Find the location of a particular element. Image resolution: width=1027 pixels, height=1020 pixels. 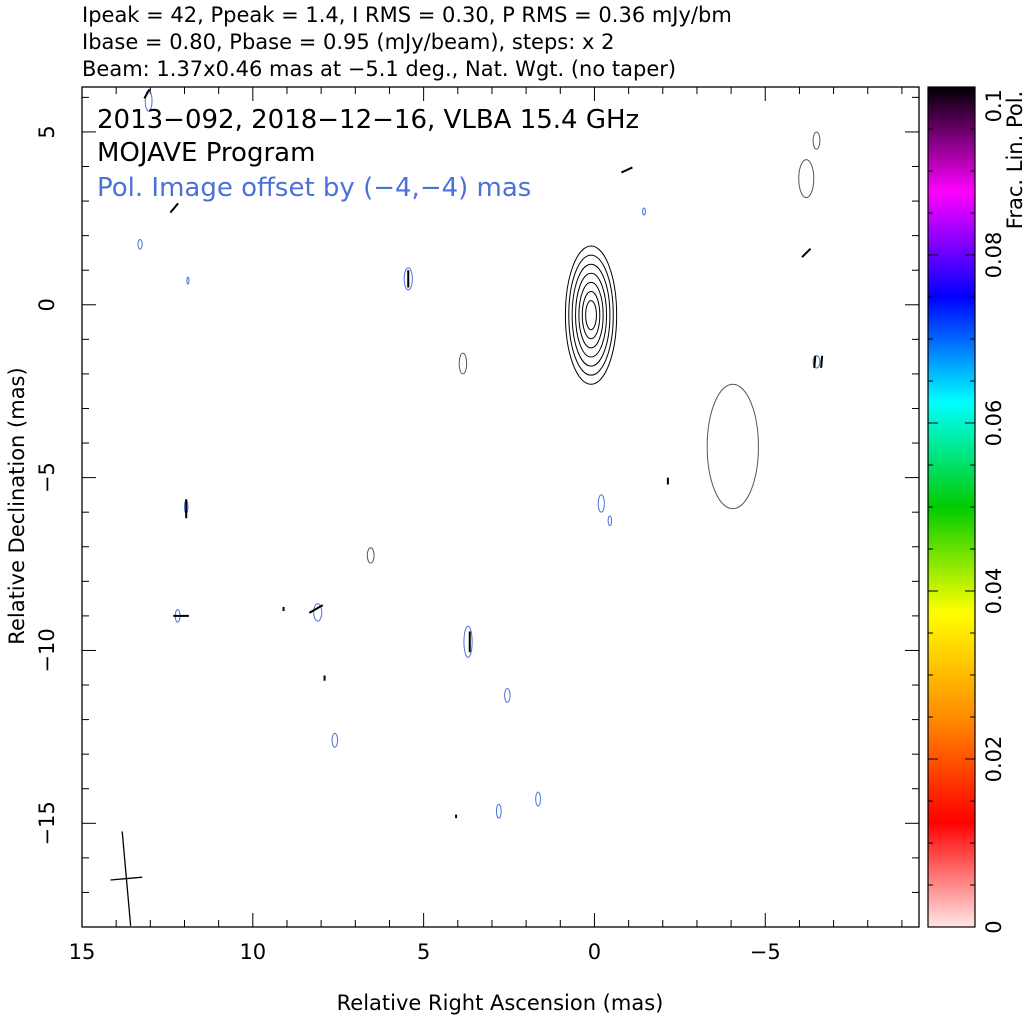

colorbar-gradient is located at coordinates (951, 507).